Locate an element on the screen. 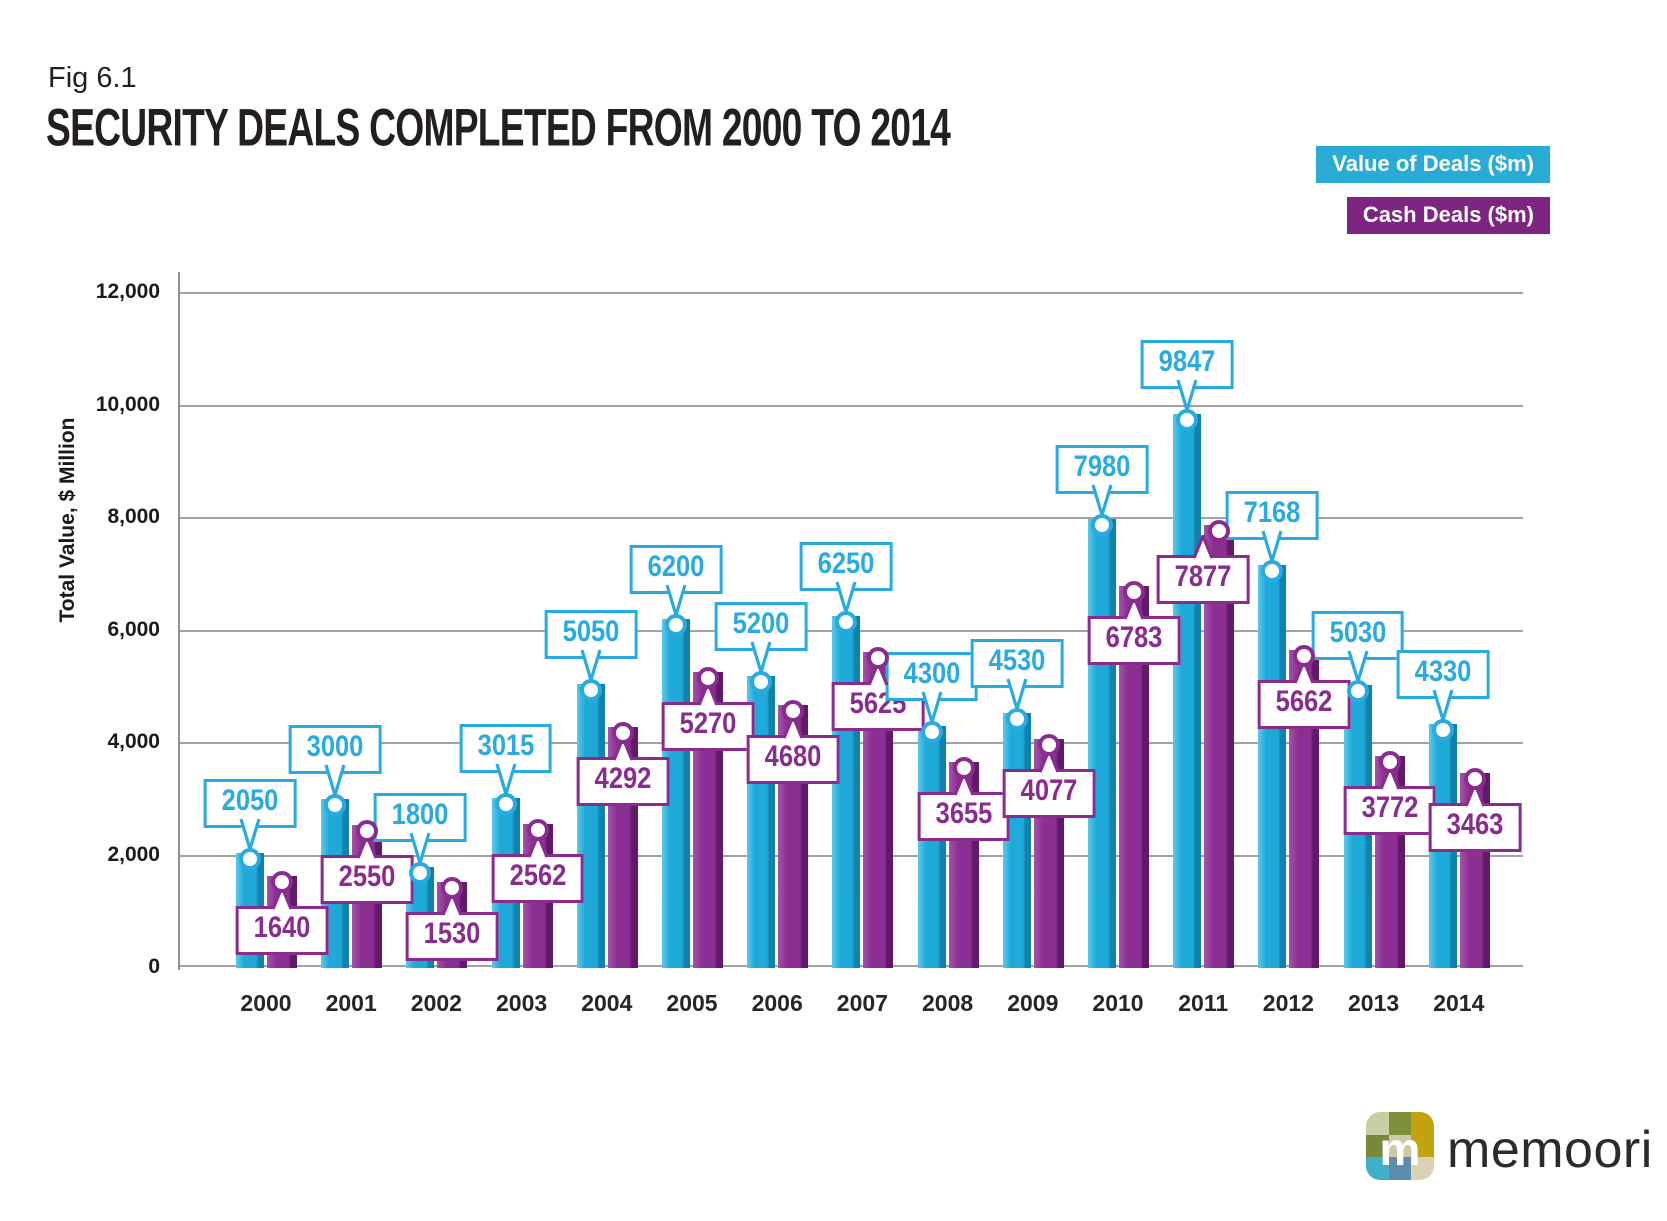 The width and height of the screenshot is (1667, 1221). marker-cash-2002 is located at coordinates (452, 887).